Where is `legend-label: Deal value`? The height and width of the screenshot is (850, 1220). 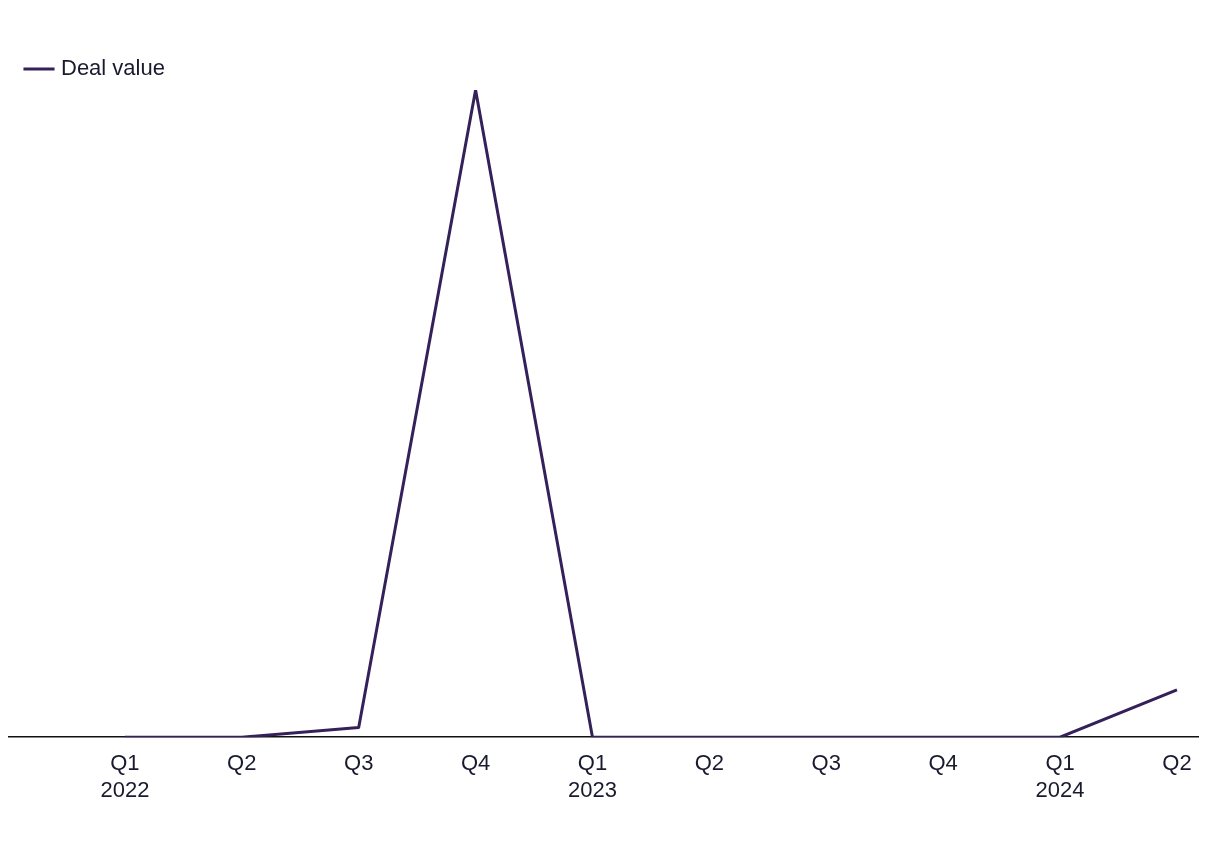
legend-label: Deal value is located at coordinates (113, 68).